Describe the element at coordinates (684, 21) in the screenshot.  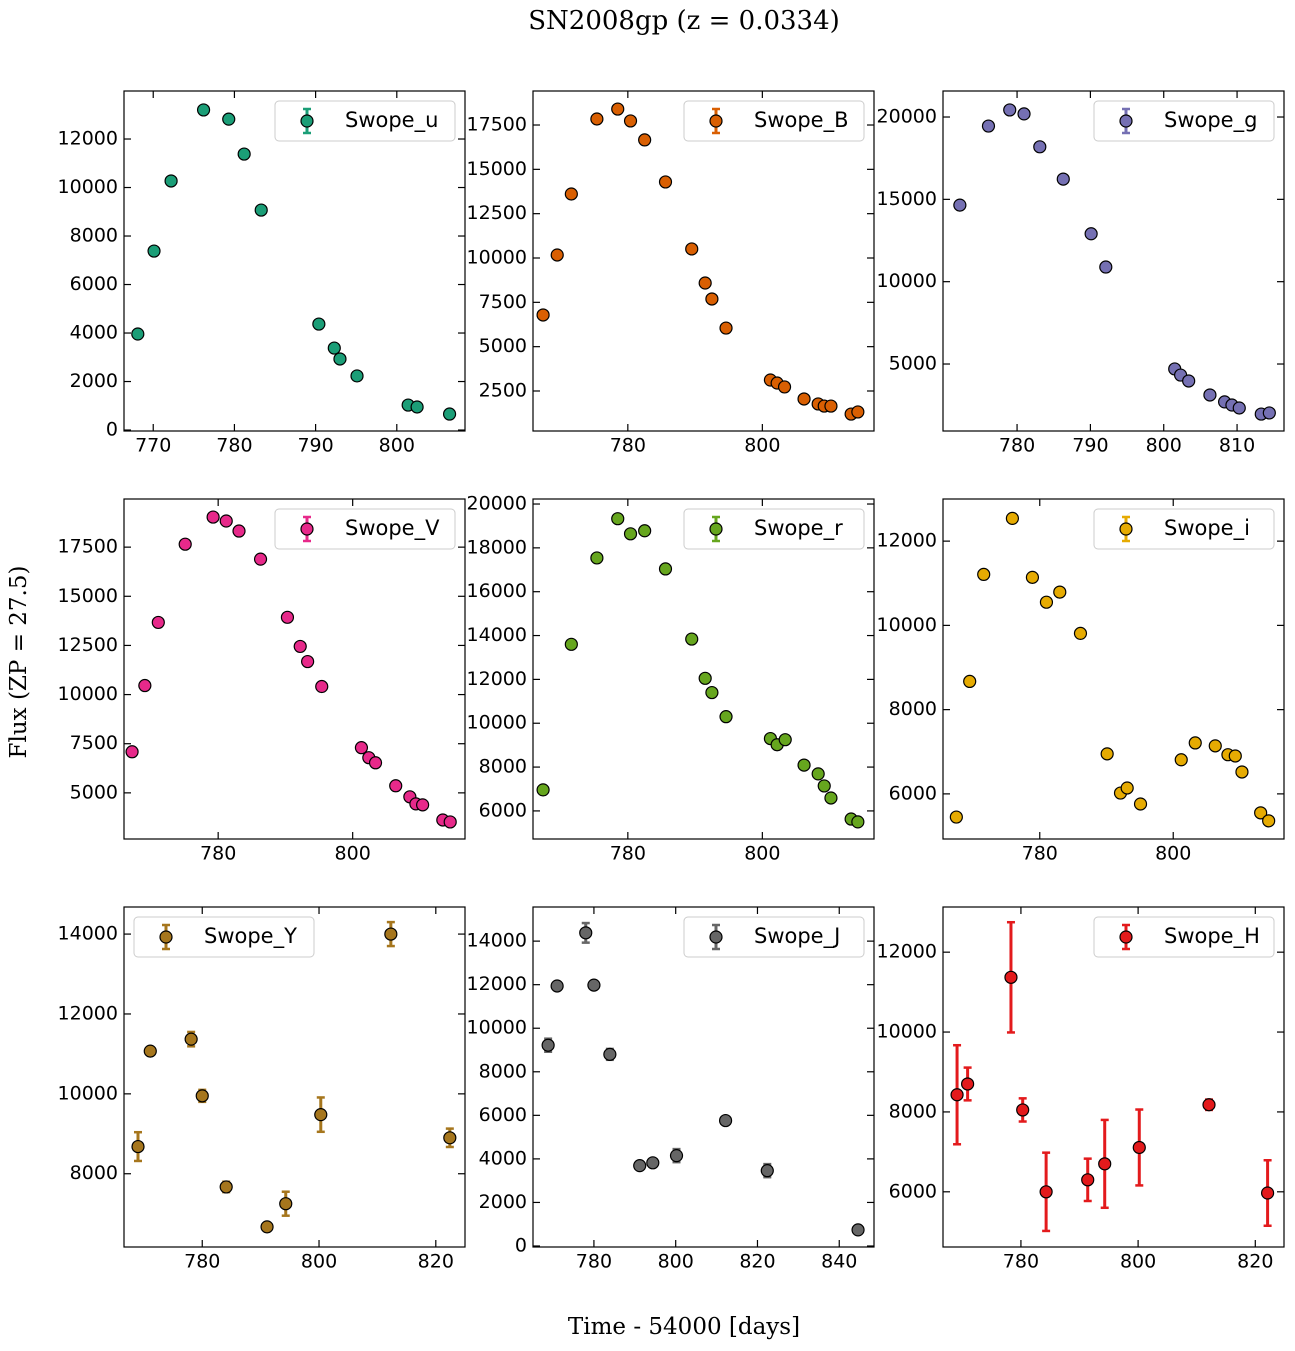
I see `figure-title: SN2008gp (z = 0.0334)` at that location.